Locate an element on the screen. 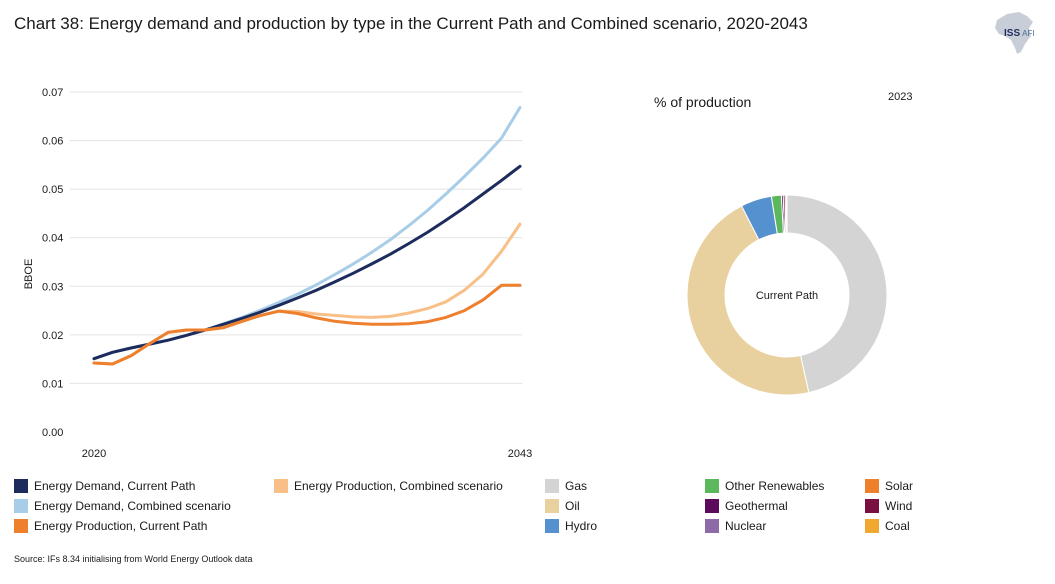 The width and height of the screenshot is (1055, 584). legend-item-other-renewables: Other Renewables is located at coordinates (764, 486).